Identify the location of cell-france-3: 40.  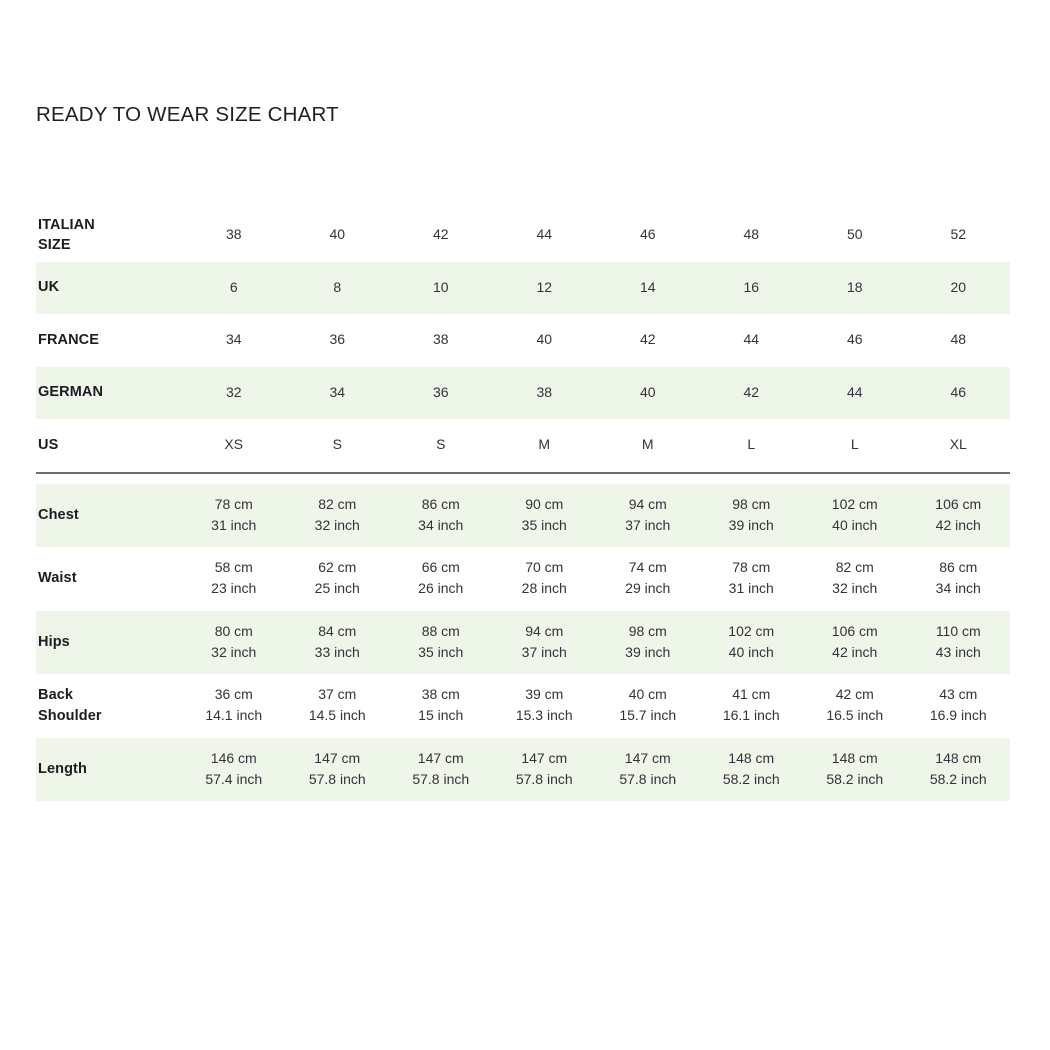
(544, 339).